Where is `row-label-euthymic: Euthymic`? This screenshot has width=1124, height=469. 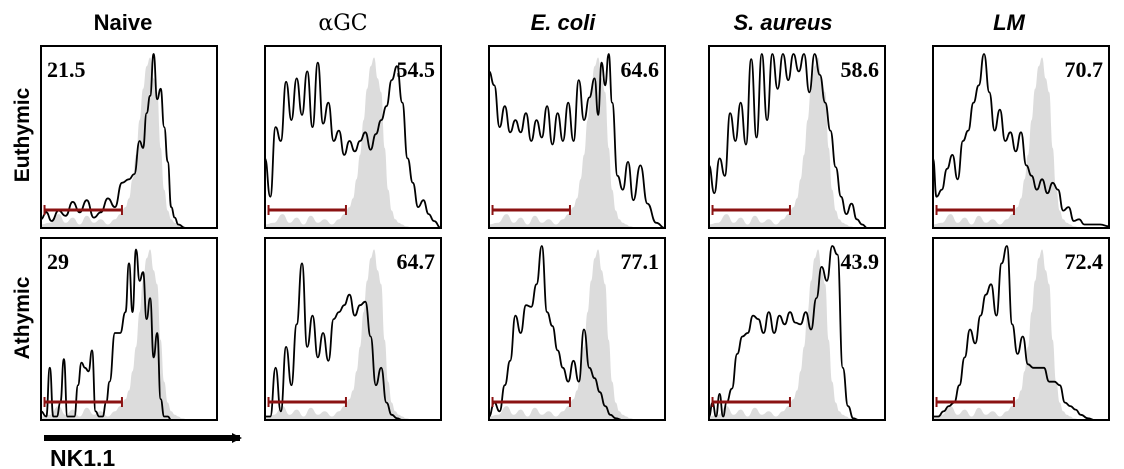
row-label-euthymic: Euthymic is located at coordinates (22, 134).